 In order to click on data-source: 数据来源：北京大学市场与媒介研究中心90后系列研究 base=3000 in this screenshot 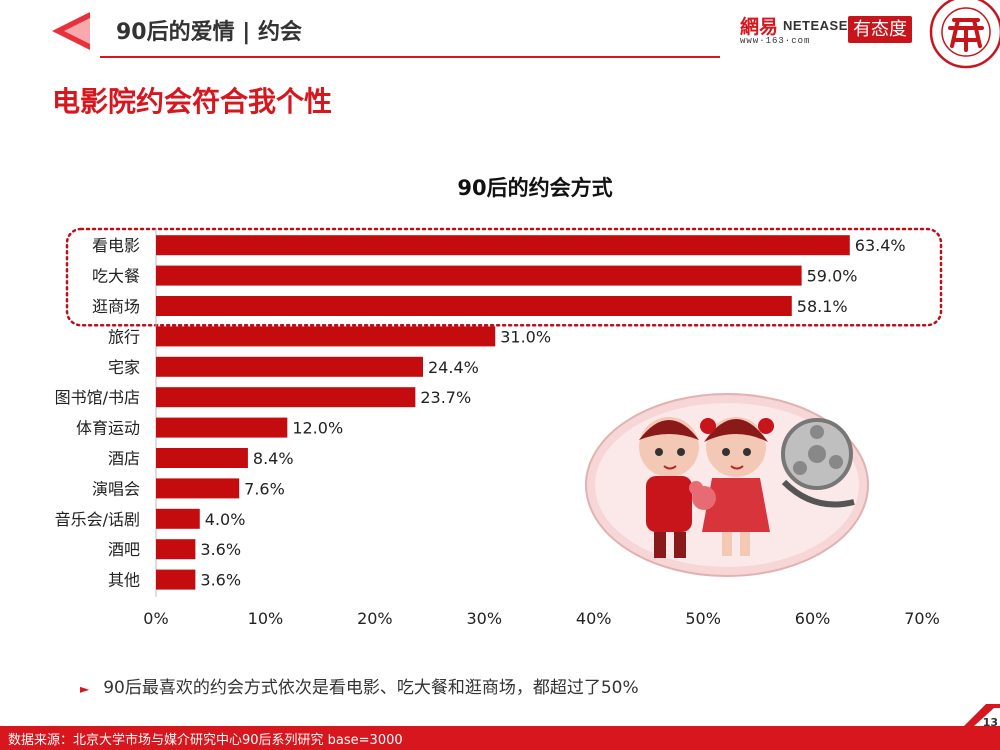, I will do `click(205, 740)`.